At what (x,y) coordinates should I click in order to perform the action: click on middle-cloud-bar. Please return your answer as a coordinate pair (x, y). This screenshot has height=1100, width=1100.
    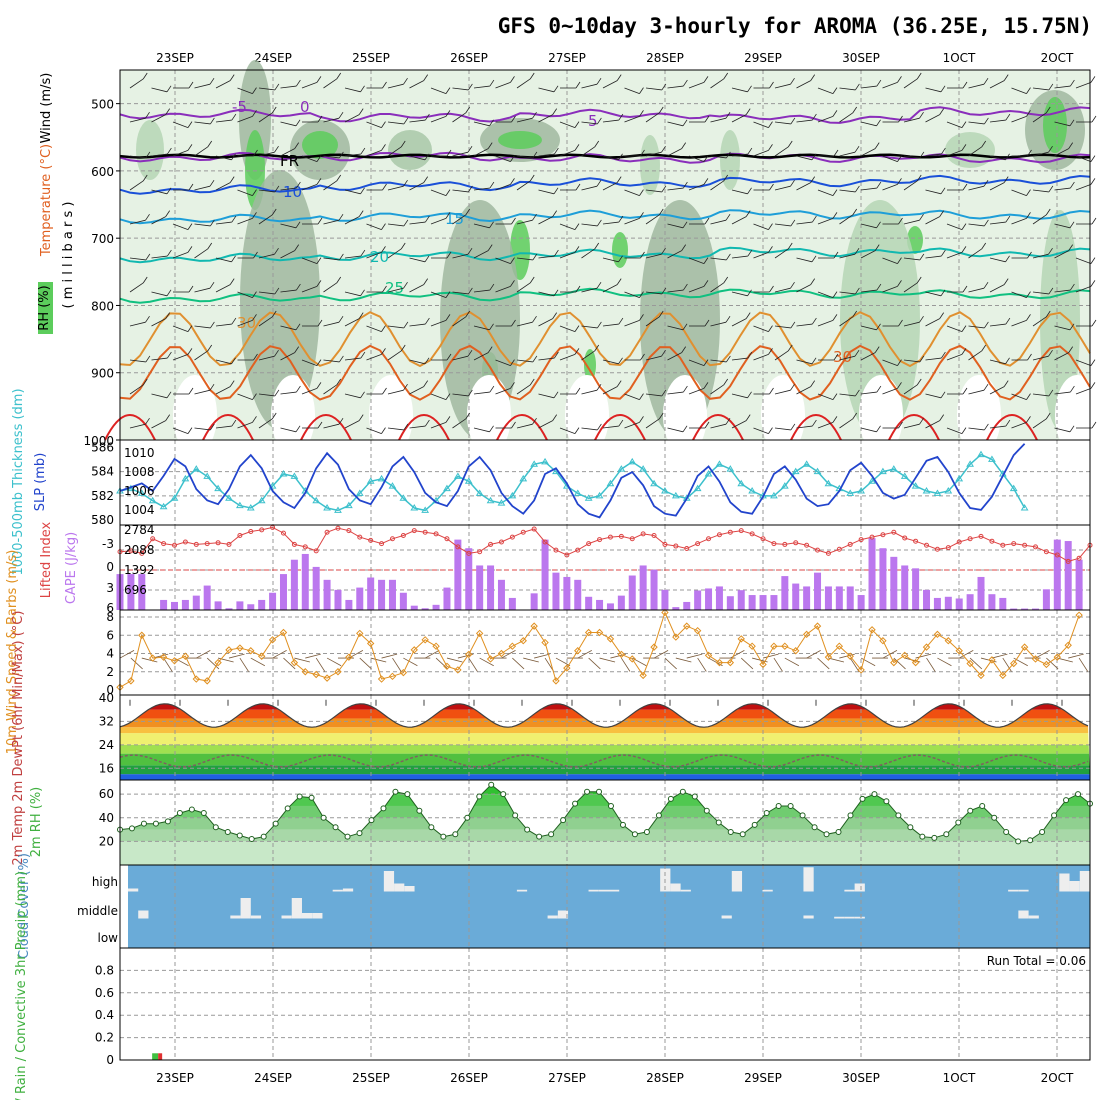
    Looking at the image, I should click on (235, 917).